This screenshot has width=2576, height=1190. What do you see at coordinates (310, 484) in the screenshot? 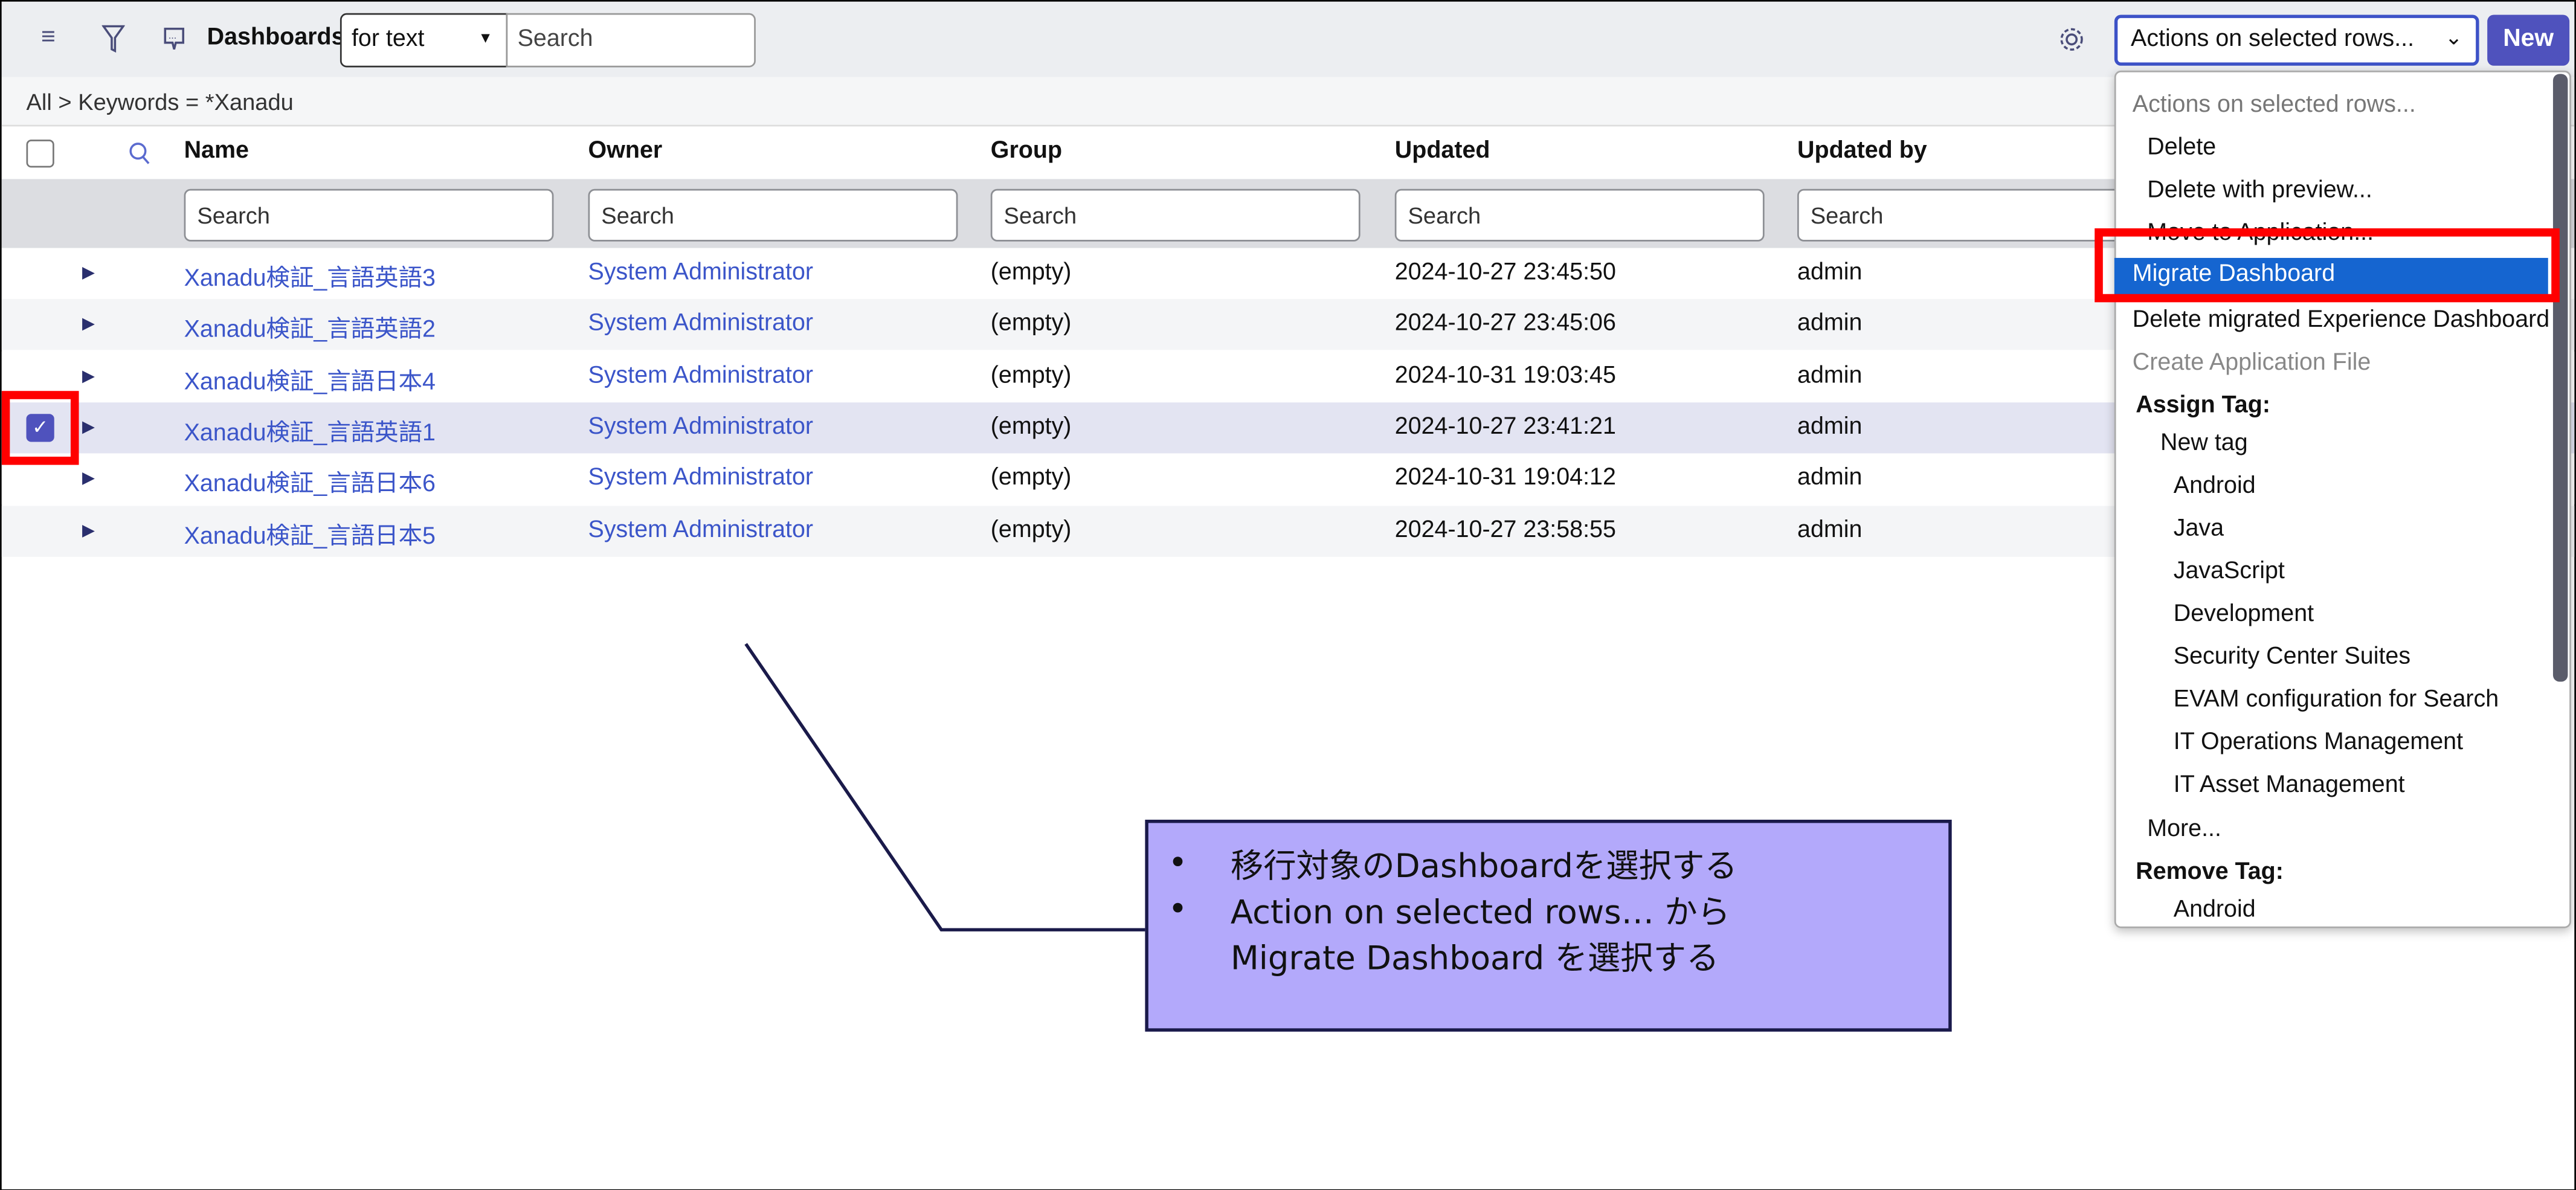
I see `name-link: Xanadu検証_言語日本6` at bounding box center [310, 484].